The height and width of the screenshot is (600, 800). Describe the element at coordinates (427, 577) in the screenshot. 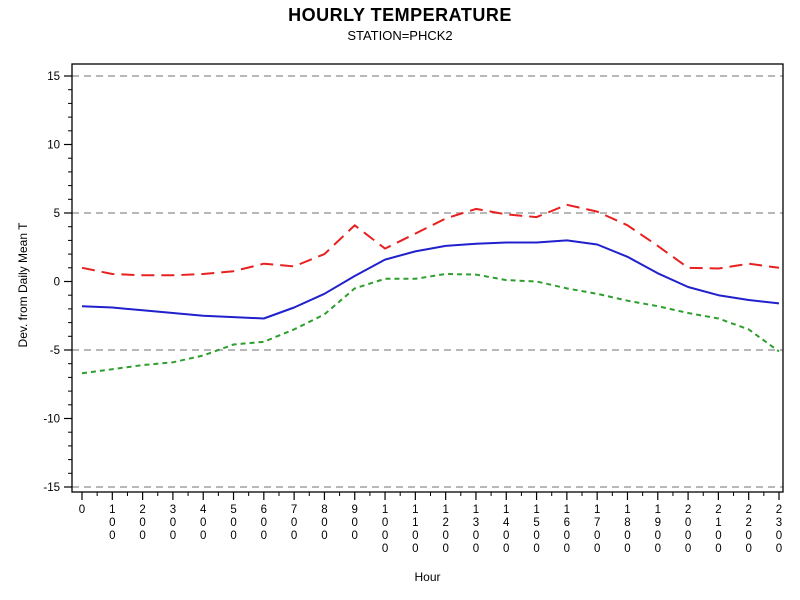

I see `x-axis-label: Hour` at that location.